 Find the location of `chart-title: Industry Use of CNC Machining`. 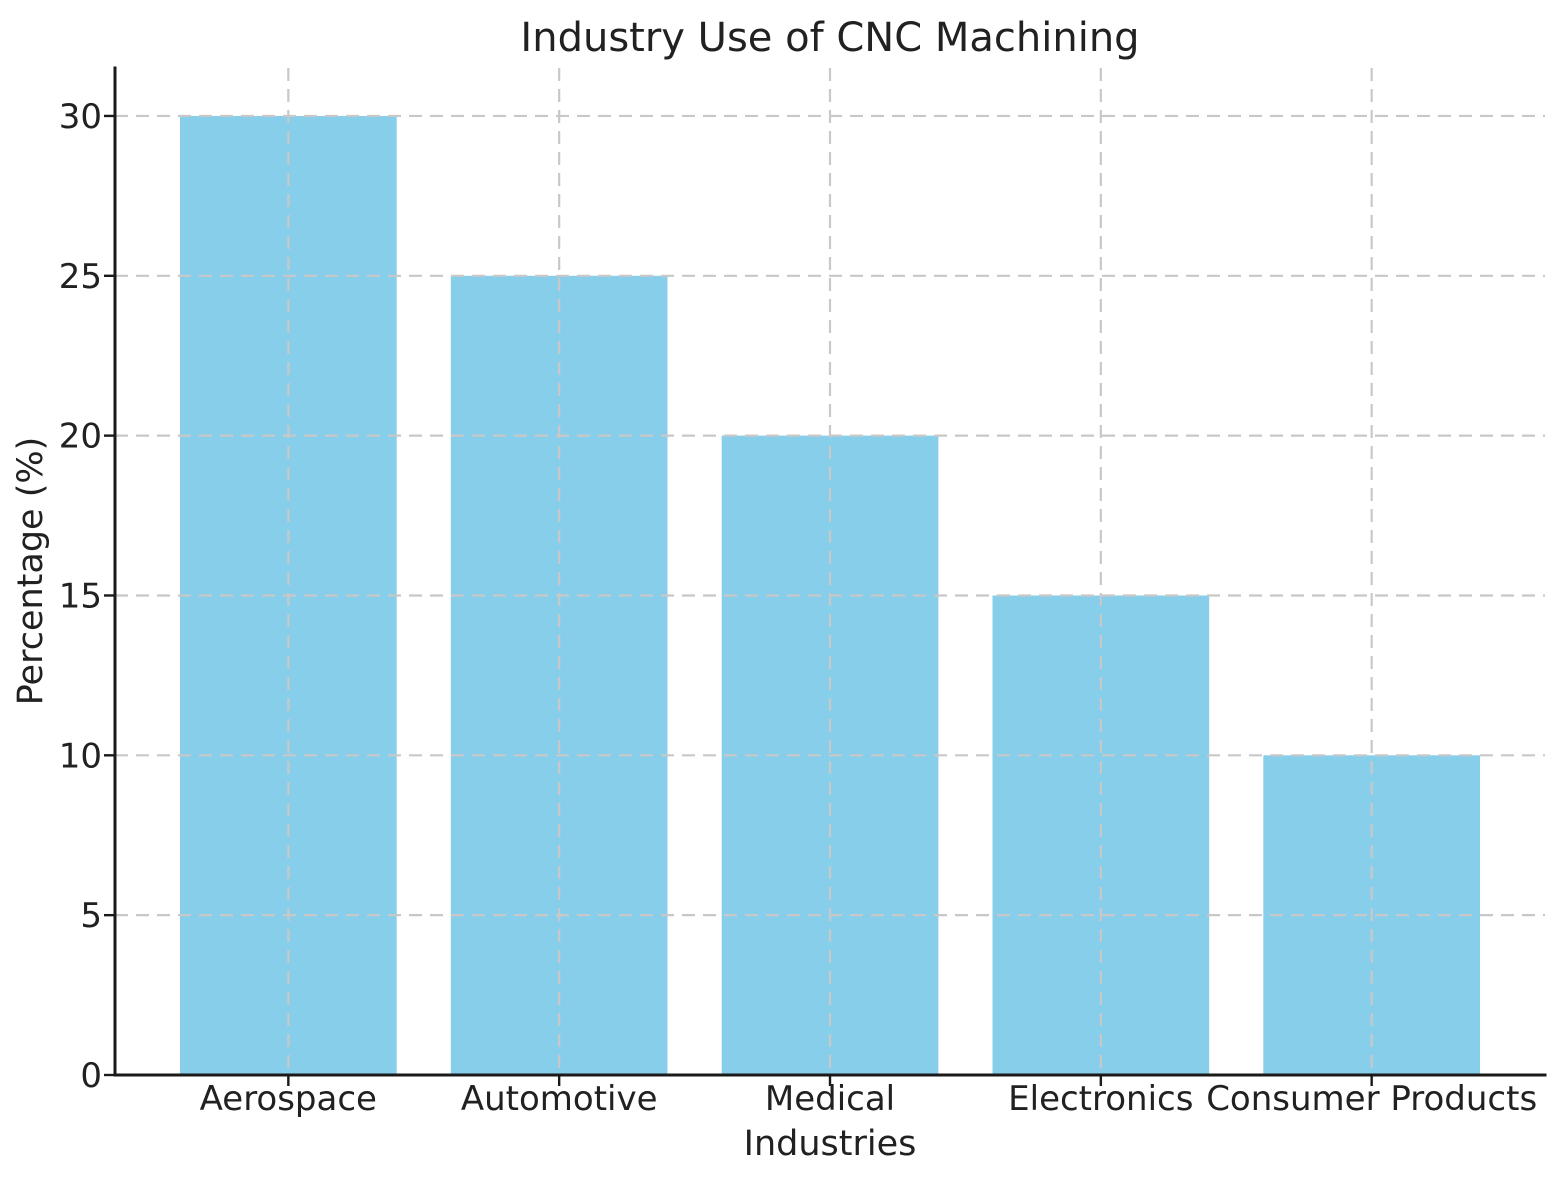

chart-title: Industry Use of CNC Machining is located at coordinates (829, 38).